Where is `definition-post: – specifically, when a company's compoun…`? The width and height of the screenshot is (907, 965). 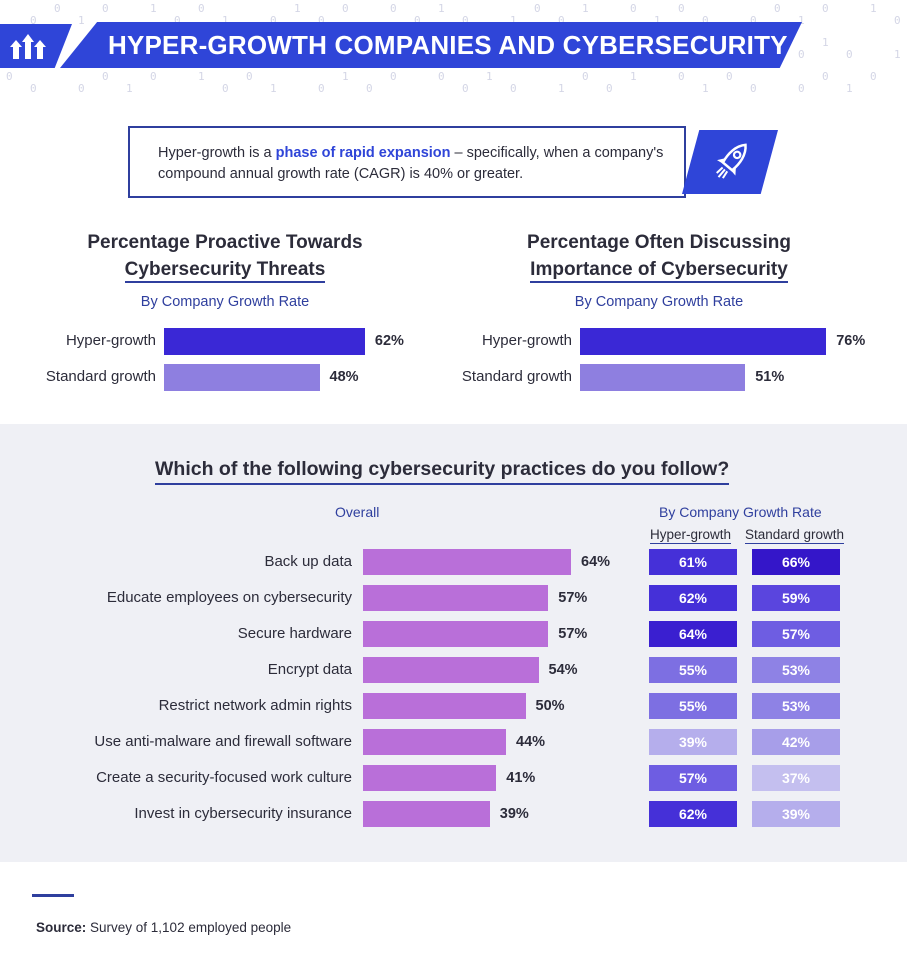
definition-post: – specifically, when a company's compoun… is located at coordinates (411, 163).